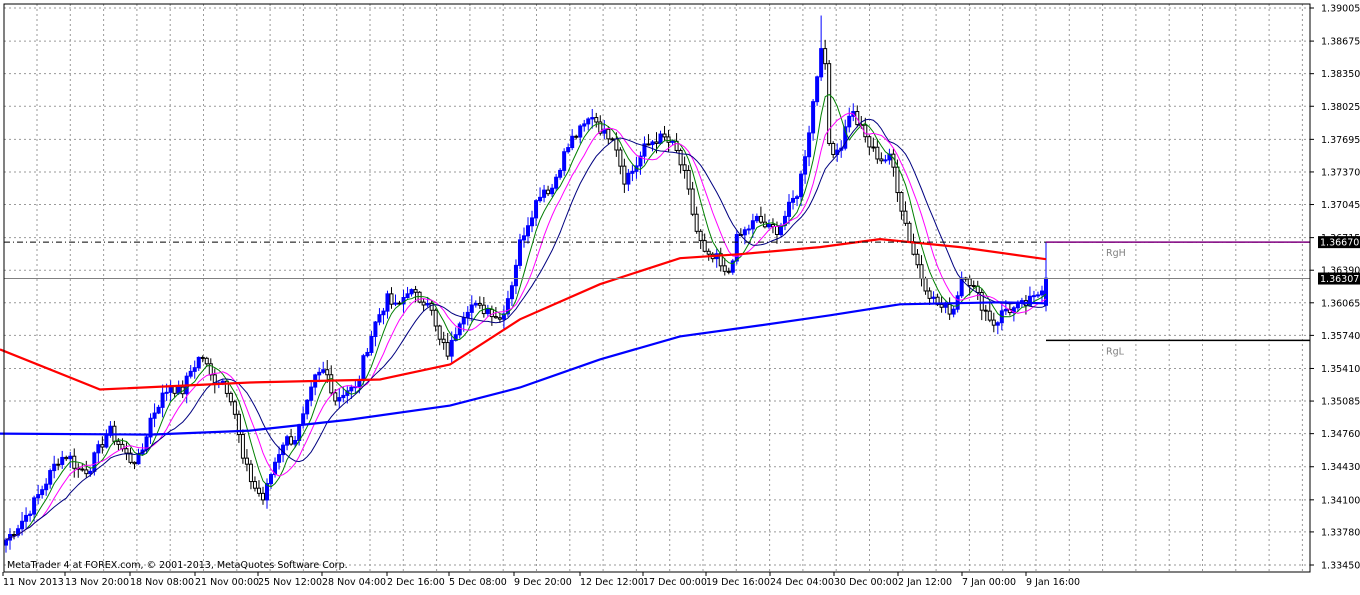 Image resolution: width=1360 pixels, height=595 pixels. I want to click on rgh-label: RgH, so click(1116, 253).